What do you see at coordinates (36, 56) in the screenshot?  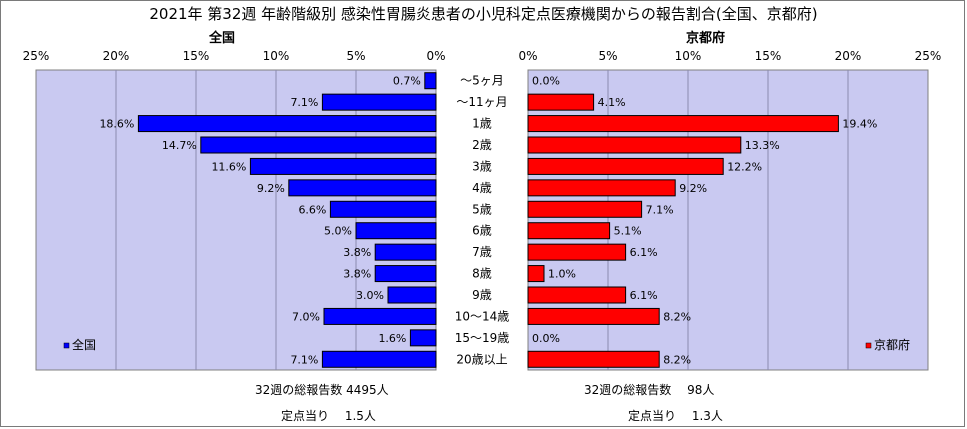 I see `x-tick-label-national: 25%` at bounding box center [36, 56].